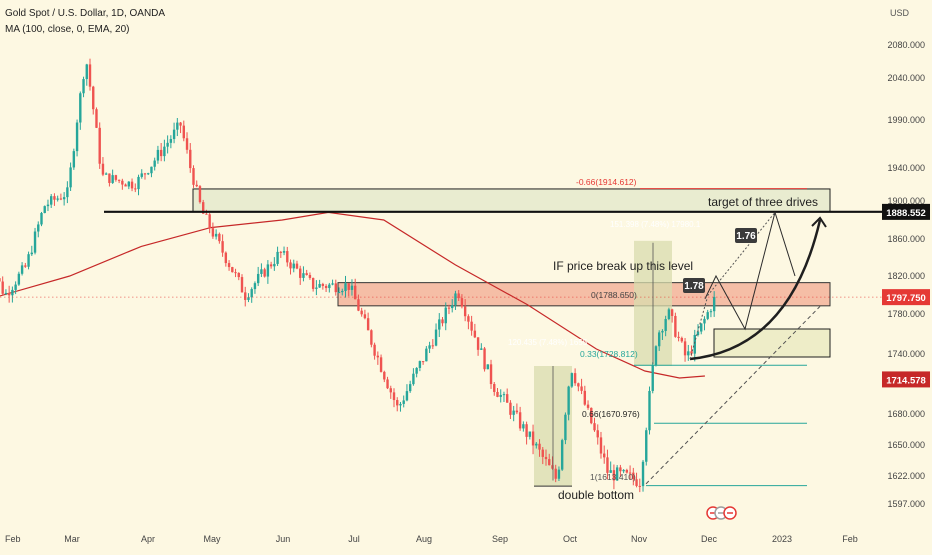 The image size is (932, 555). I want to click on y-tick-label: 1597.000, so click(906, 504).